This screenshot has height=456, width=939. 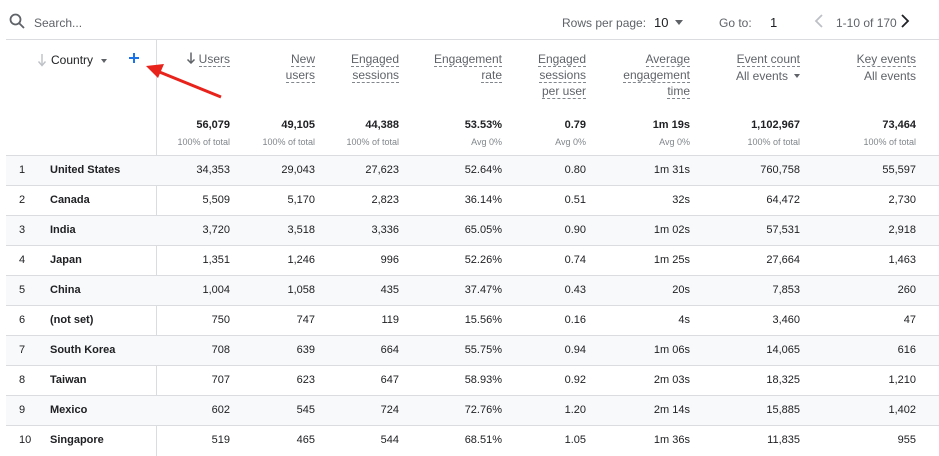 What do you see at coordinates (671, 170) in the screenshot?
I see `cell-avg-engagement-time: 1m 31s` at bounding box center [671, 170].